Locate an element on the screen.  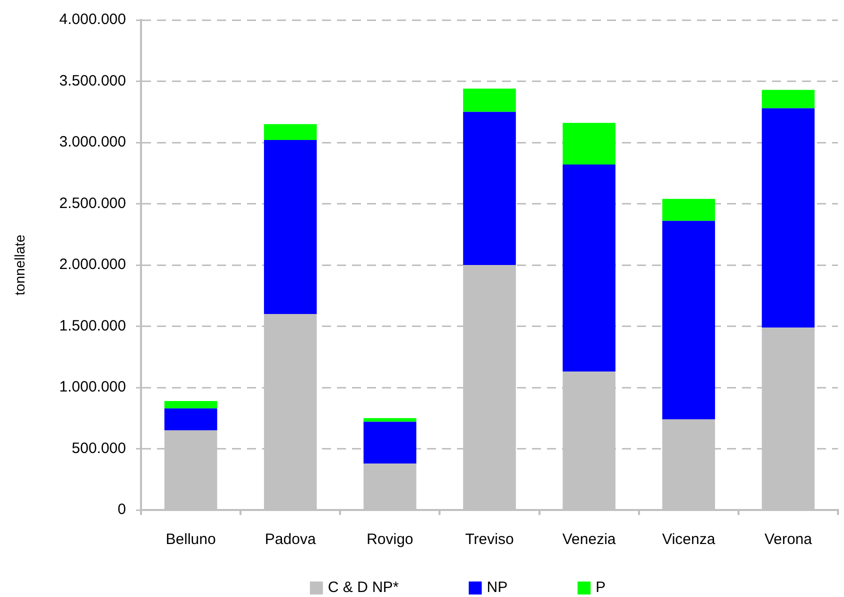
x-tick-label: Belluno is located at coordinates (191, 539).